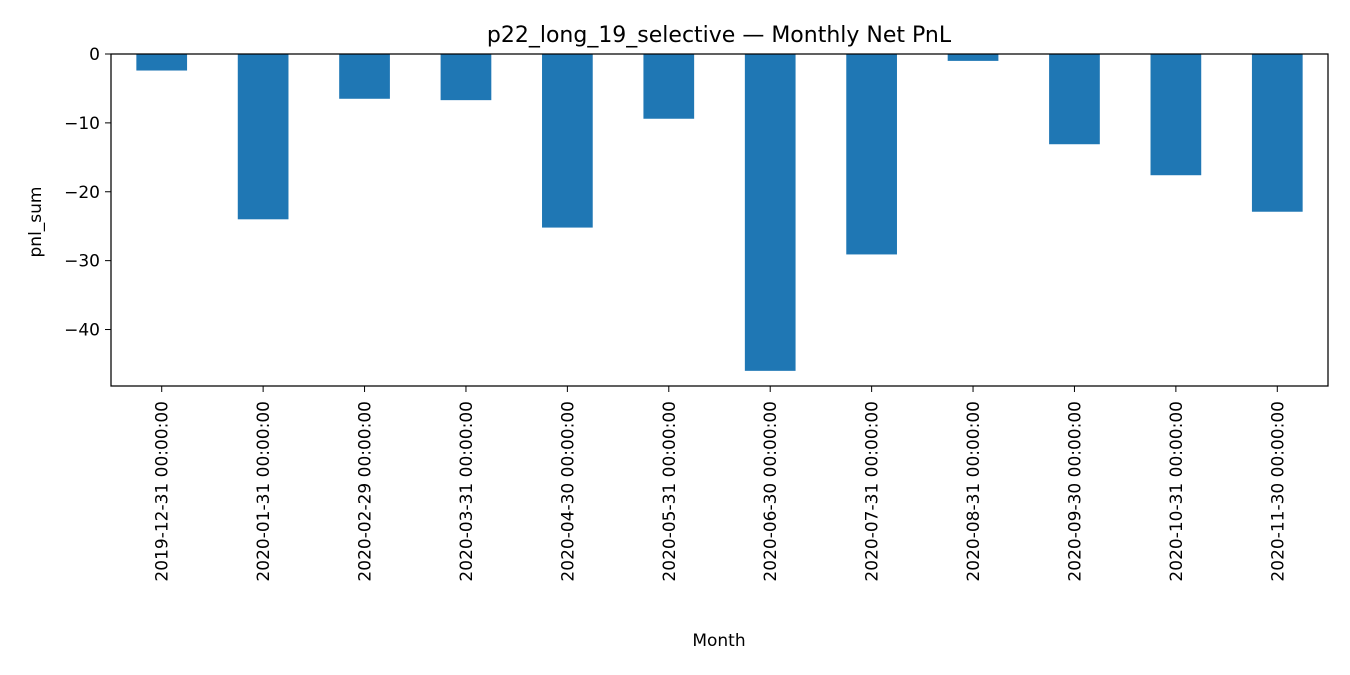 This screenshot has height=675, width=1350. What do you see at coordinates (1177, 491) in the screenshot?
I see `x-tick-label: 2020-10-31 00:00:00` at bounding box center [1177, 491].